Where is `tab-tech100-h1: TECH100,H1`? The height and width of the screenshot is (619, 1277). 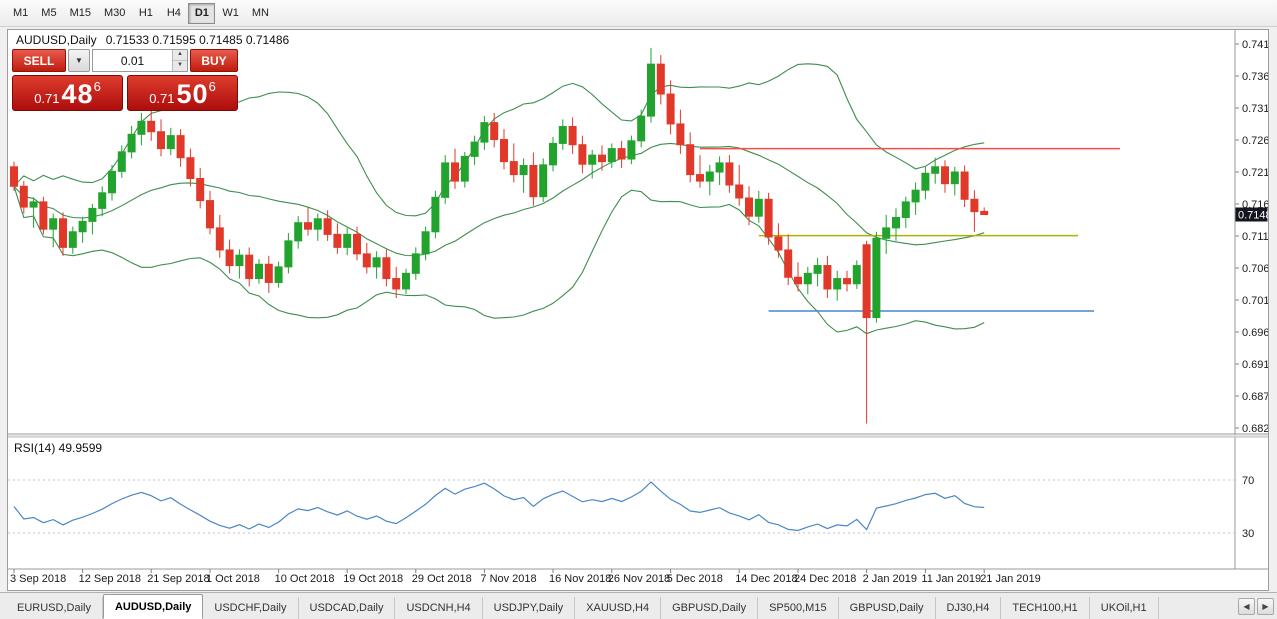 tab-tech100-h1: TECH100,H1 is located at coordinates (1045, 608).